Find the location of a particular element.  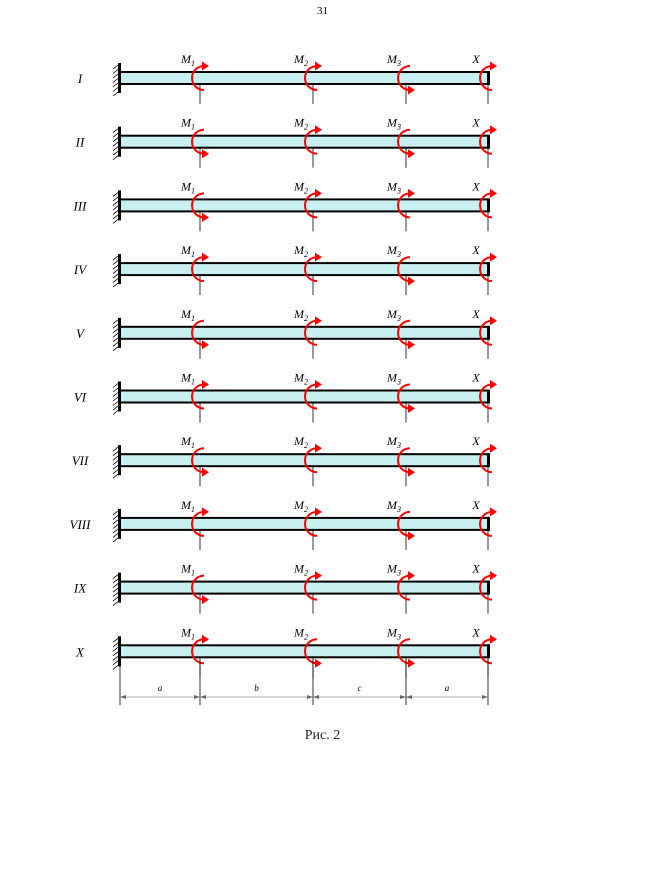

dimension-label: a is located at coordinates (160, 688).